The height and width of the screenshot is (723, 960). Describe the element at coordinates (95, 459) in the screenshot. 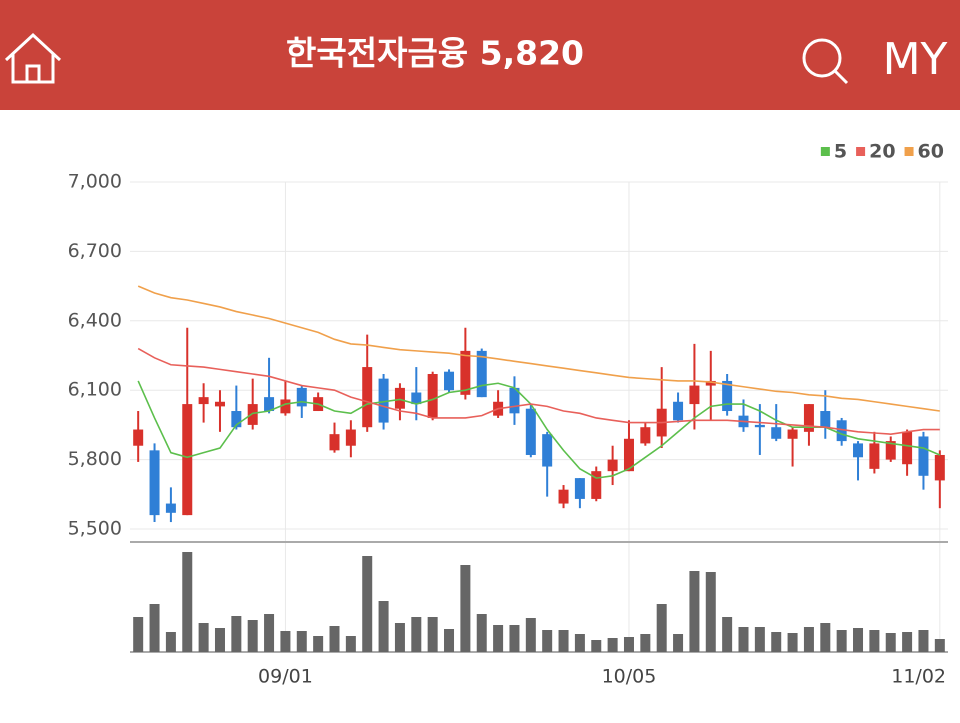

I see `y-tick-label: 5,800` at that location.